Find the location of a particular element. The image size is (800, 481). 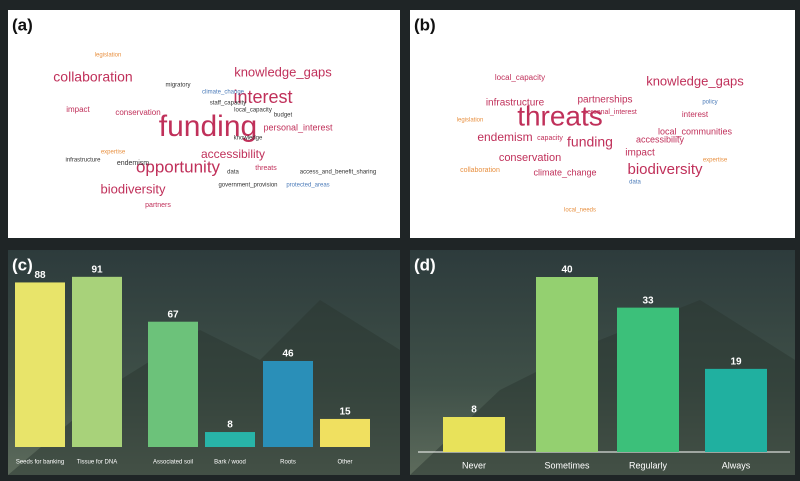

panel-label: (d) is located at coordinates (425, 264).